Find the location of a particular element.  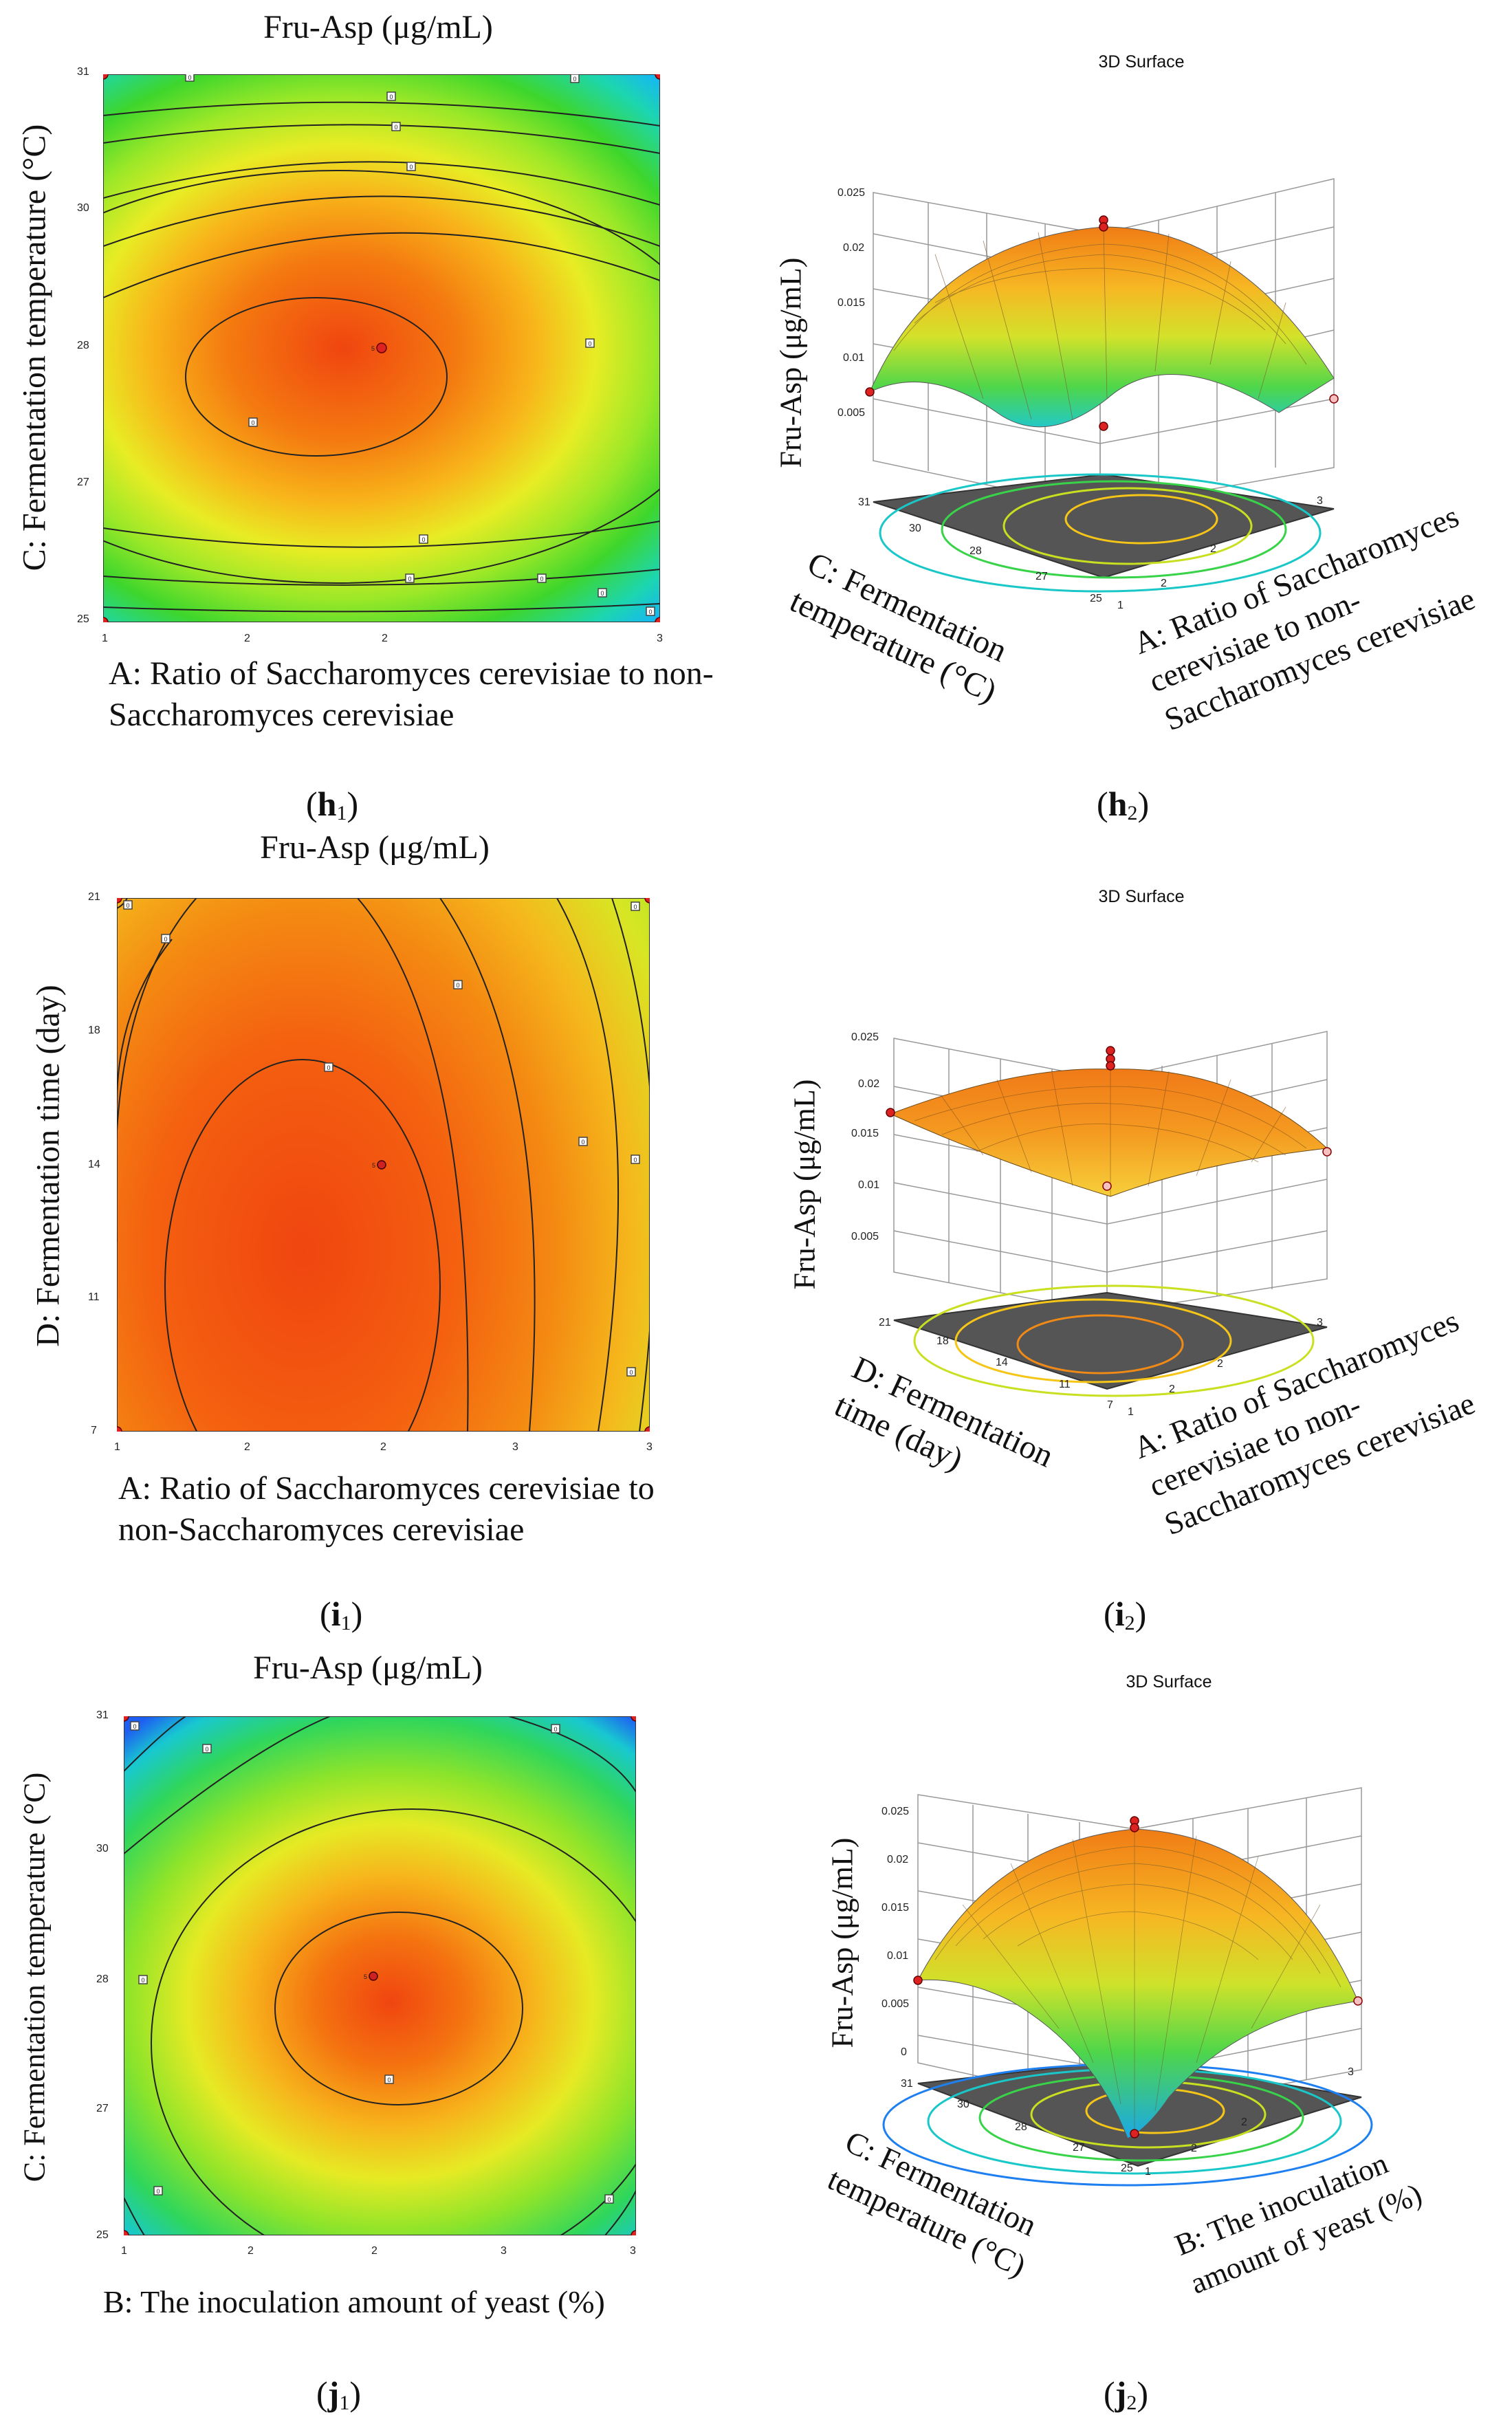

h1-ytick: 28 is located at coordinates (83, 346).